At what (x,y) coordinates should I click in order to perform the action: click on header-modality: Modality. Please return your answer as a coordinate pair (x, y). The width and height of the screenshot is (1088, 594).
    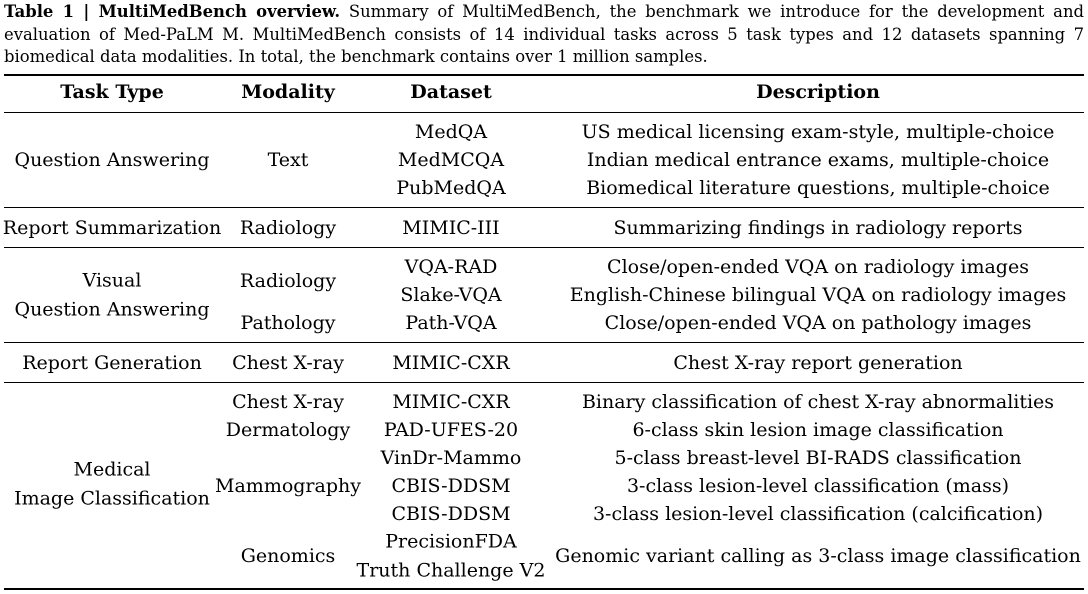
    Looking at the image, I should click on (288, 92).